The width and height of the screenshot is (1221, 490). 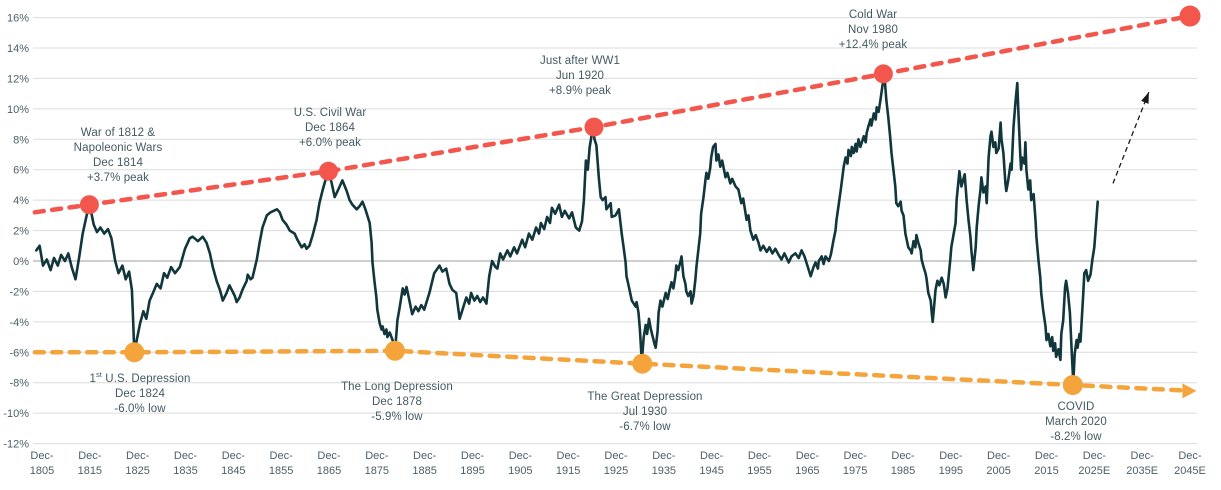 I want to click on y-tick-label: 4%, so click(x=21, y=201).